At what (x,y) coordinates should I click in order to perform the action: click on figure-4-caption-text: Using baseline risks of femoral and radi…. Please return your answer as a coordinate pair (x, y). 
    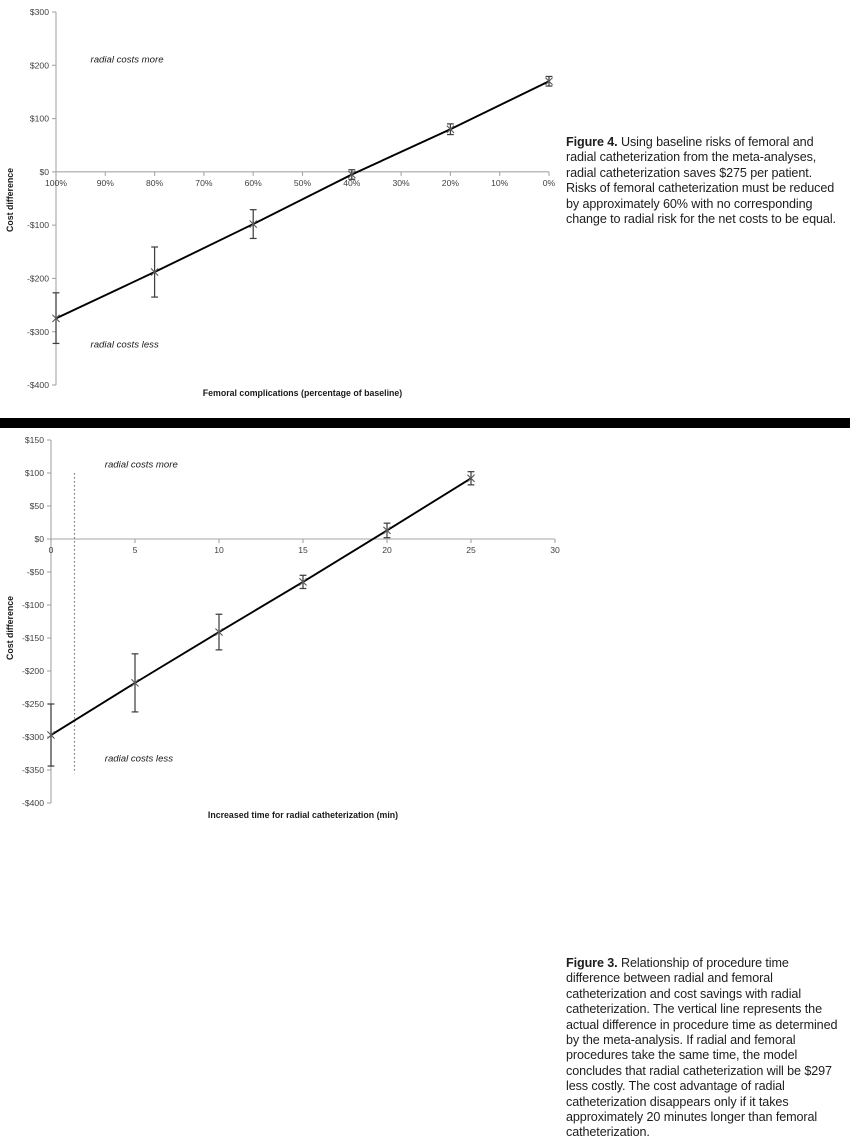
    Looking at the image, I should click on (701, 181).